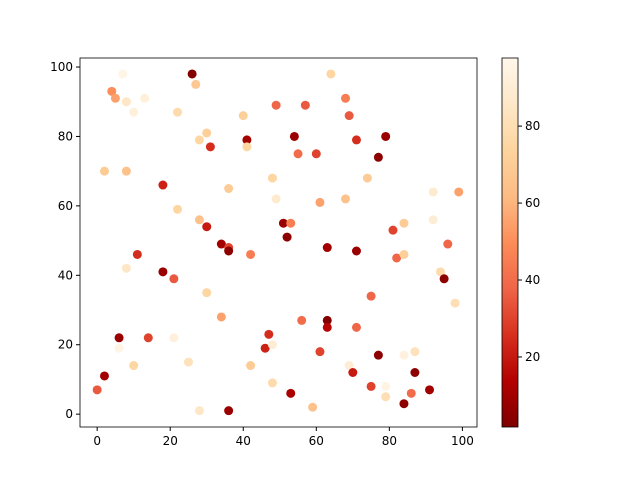 This screenshot has width=640, height=480. Describe the element at coordinates (65, 206) in the screenshot. I see `y-tick-label: 60` at that location.